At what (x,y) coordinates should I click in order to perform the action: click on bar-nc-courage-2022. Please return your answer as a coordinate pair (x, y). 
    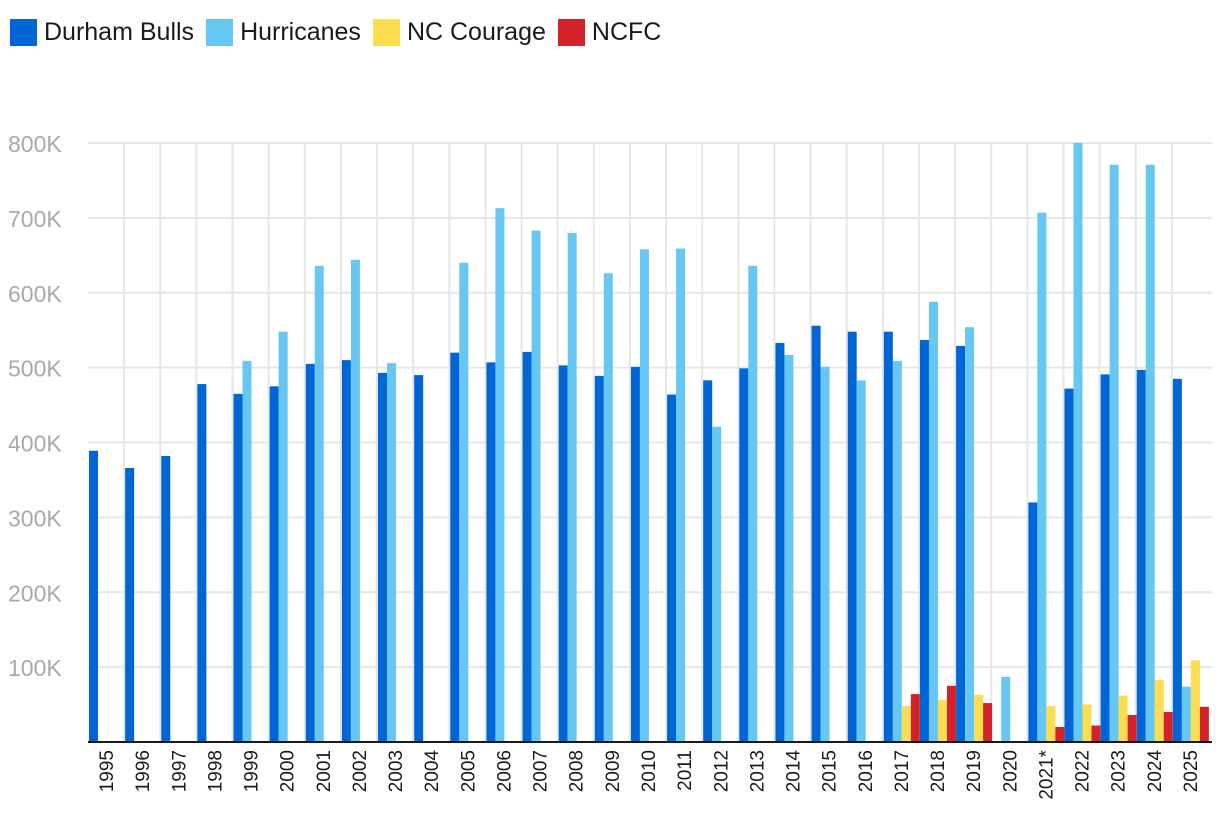
    Looking at the image, I should click on (1087, 723).